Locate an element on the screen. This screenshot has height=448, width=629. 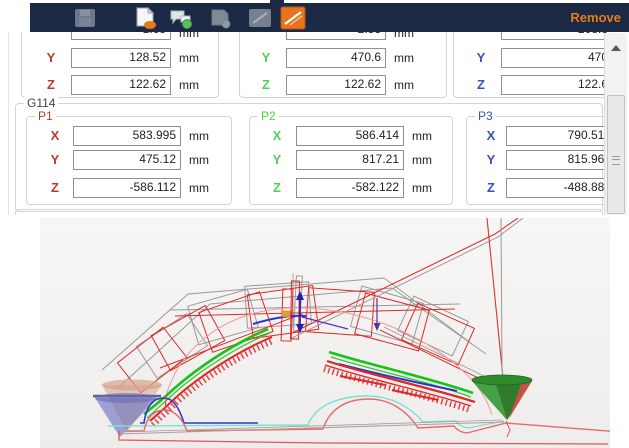
remove-button: Remove is located at coordinates (595, 17).